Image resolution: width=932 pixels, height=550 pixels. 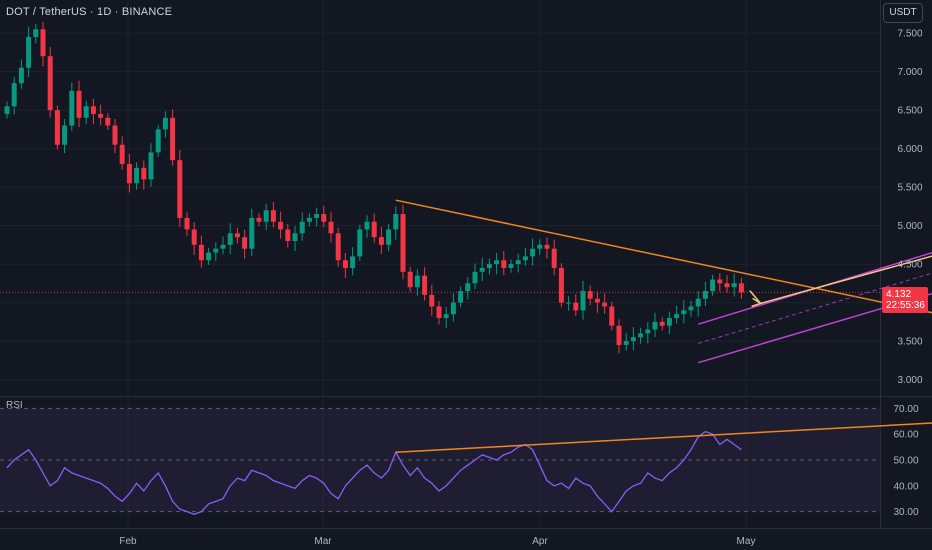 What do you see at coordinates (663, 437) in the screenshot?
I see `rsi-trendline` at bounding box center [663, 437].